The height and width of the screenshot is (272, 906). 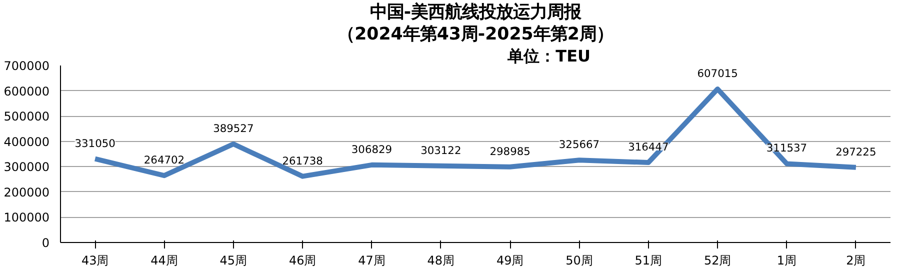 What do you see at coordinates (718, 261) in the screenshot?
I see `x-tick-label: 52周` at bounding box center [718, 261].